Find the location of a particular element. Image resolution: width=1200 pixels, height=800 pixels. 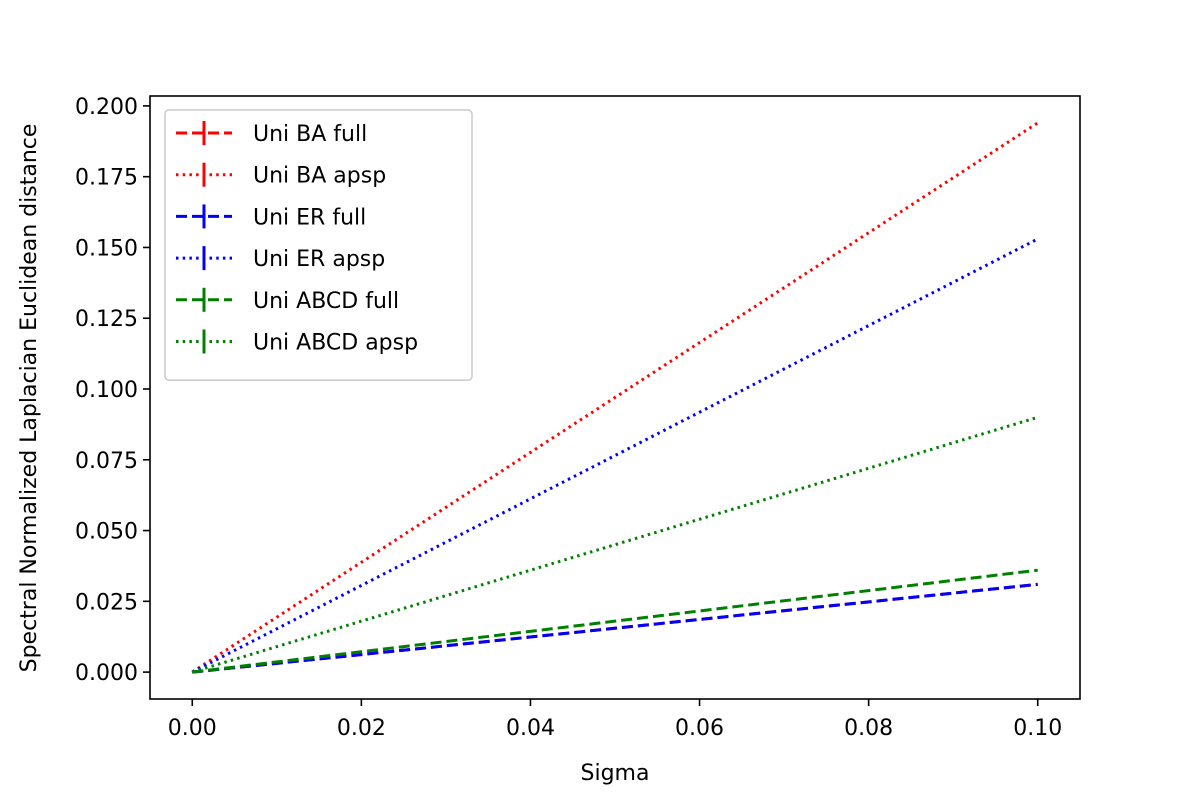

y-tick-label: 0.100 is located at coordinates (106, 390).